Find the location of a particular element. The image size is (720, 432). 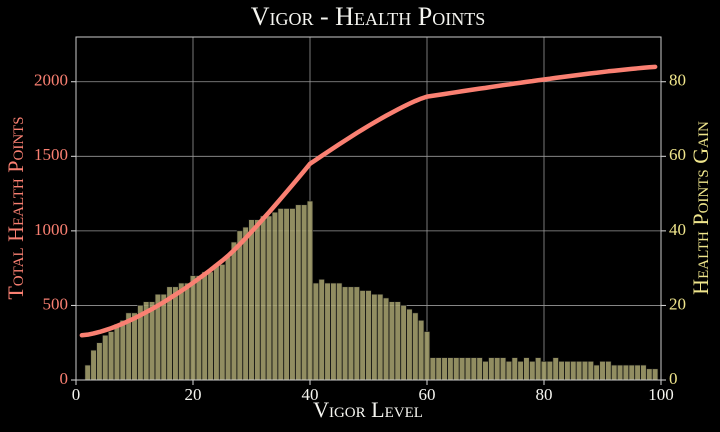

x-tick-label: 20 is located at coordinates (193, 394).